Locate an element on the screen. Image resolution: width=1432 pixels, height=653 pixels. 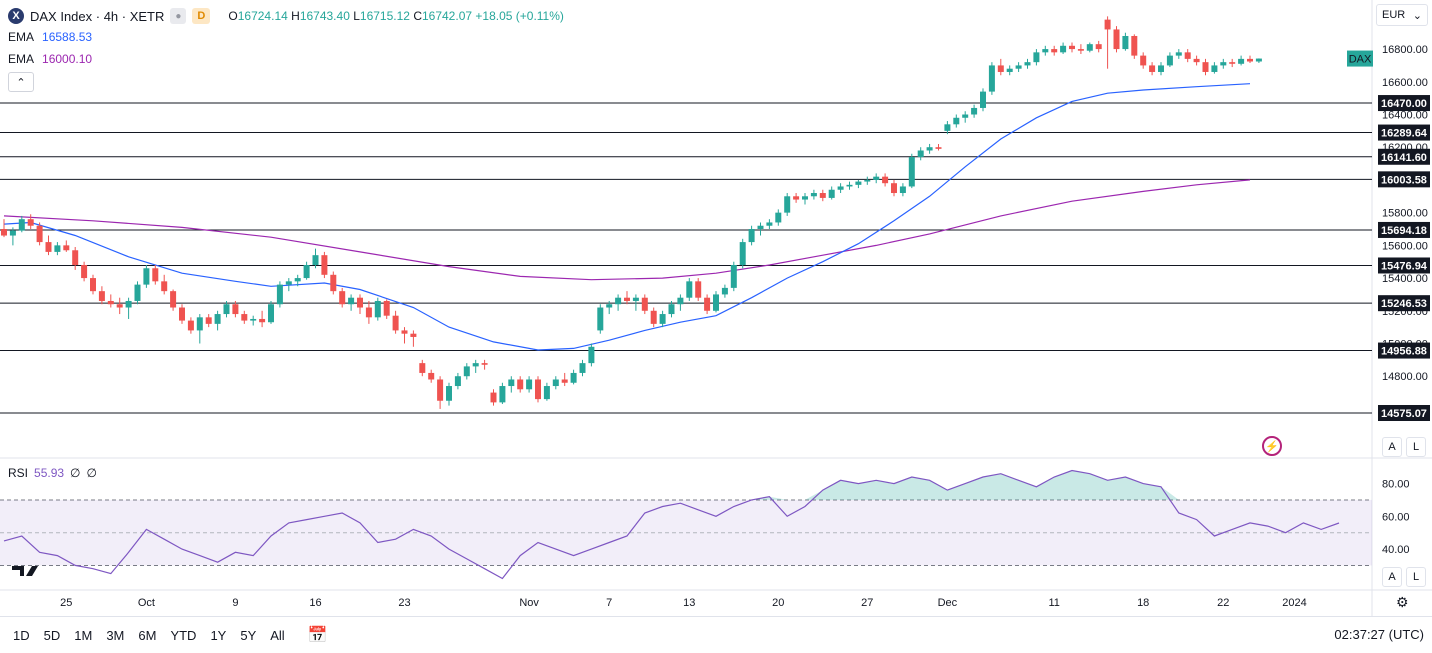
lightning-icon: ⚡ is located at coordinates (1272, 446).